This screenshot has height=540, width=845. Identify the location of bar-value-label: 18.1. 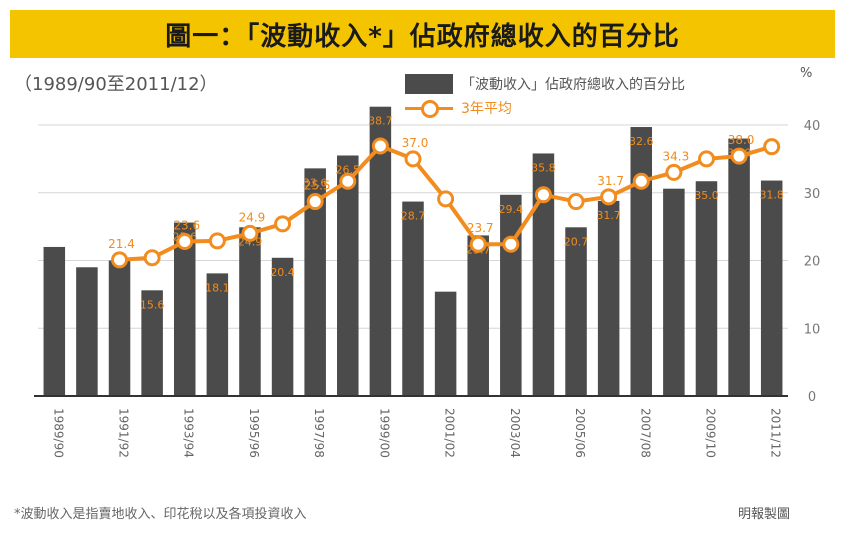
(217, 287).